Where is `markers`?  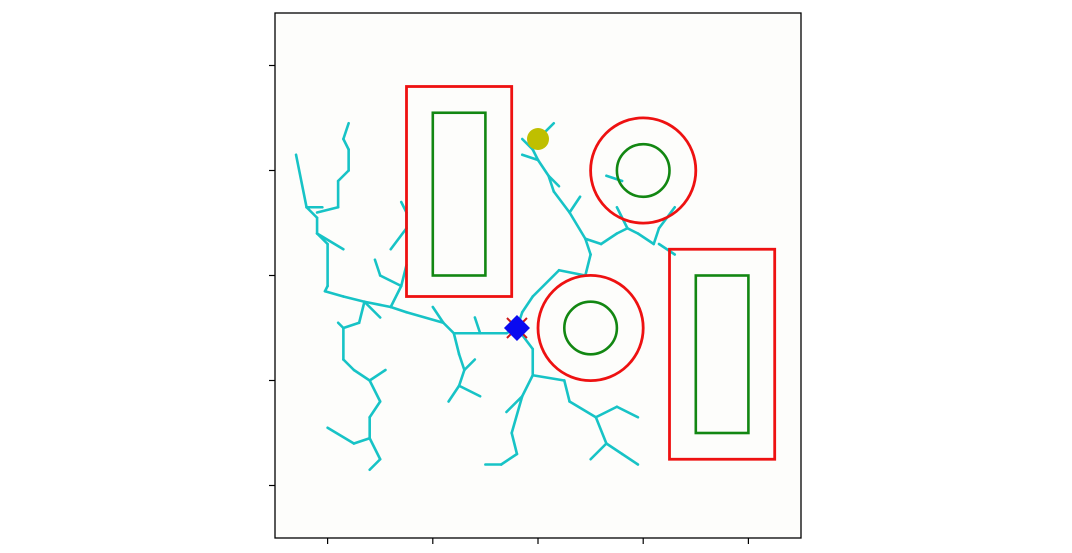 markers is located at coordinates (526, 234).